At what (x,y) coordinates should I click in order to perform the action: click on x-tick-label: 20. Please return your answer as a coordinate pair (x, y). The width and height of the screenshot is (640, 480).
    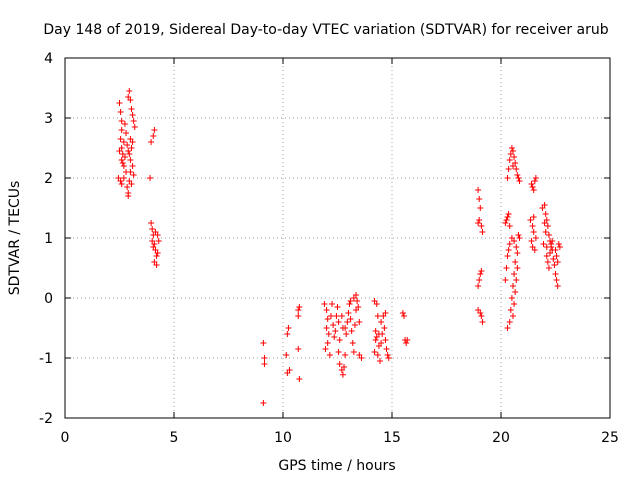
    Looking at the image, I should click on (501, 438).